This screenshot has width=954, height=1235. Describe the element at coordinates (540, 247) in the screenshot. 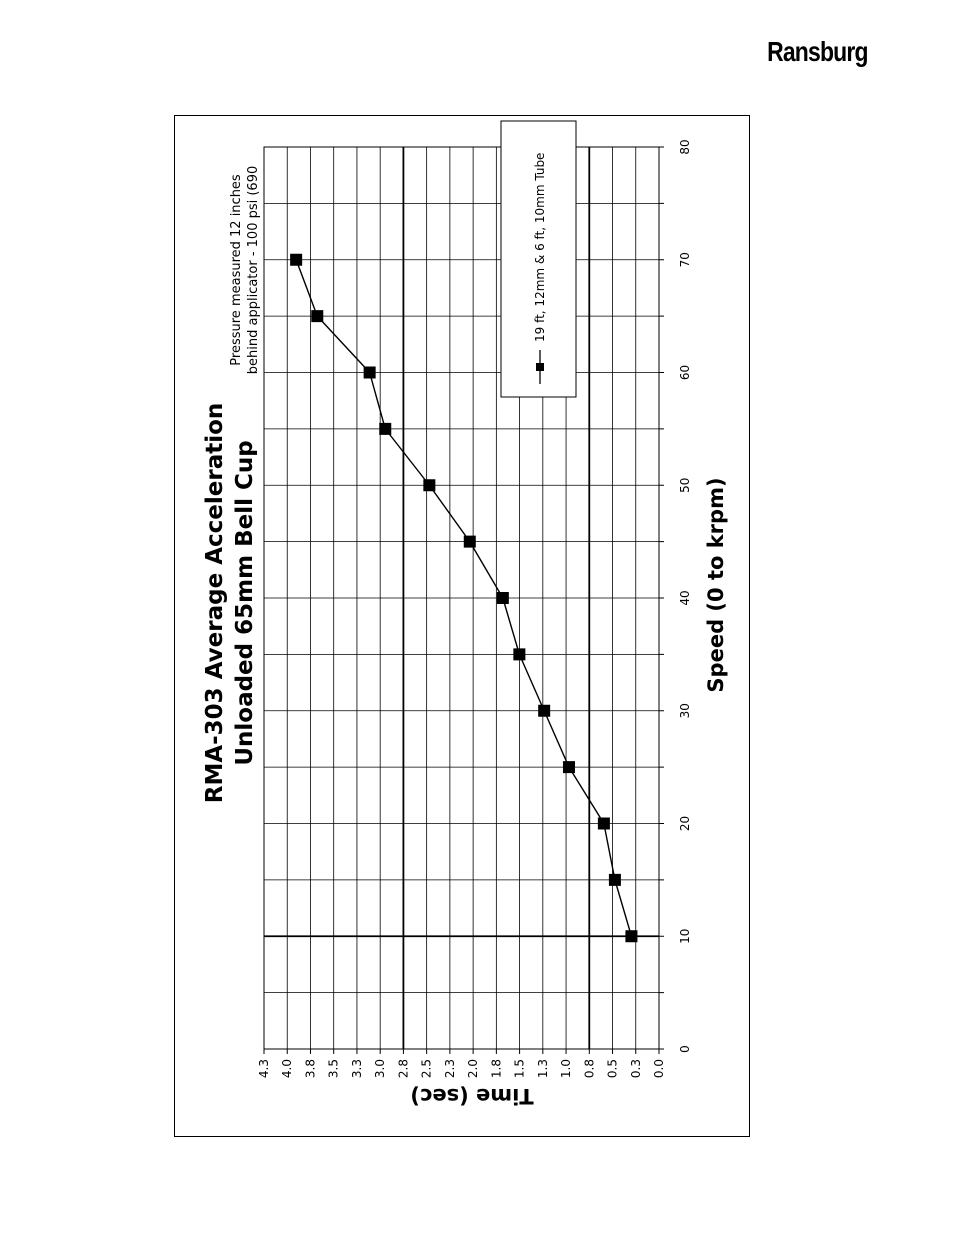

I see `legend-series-label: 19 ft, 12mm & 6 ft, 10mm Tube` at that location.